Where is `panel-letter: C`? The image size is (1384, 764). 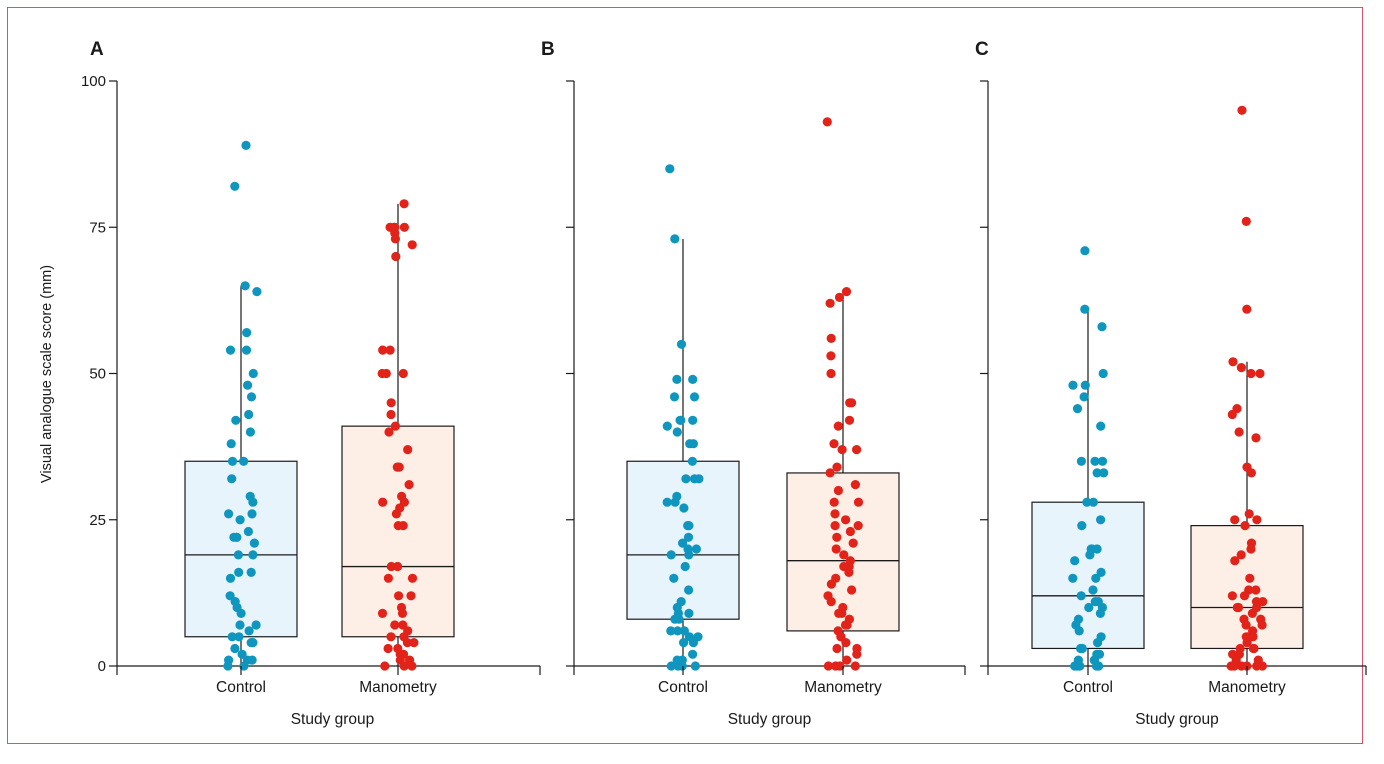 panel-letter: C is located at coordinates (982, 49).